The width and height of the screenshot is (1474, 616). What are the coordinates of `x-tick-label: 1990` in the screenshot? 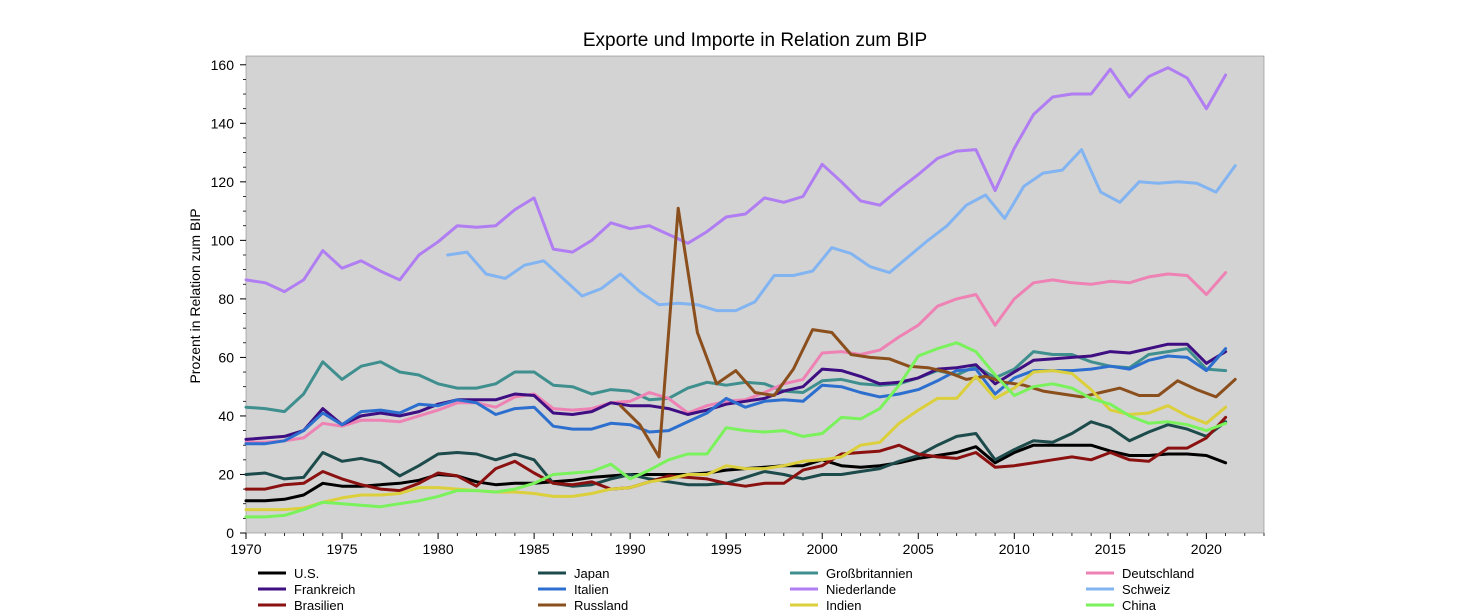 It's located at (630, 549).